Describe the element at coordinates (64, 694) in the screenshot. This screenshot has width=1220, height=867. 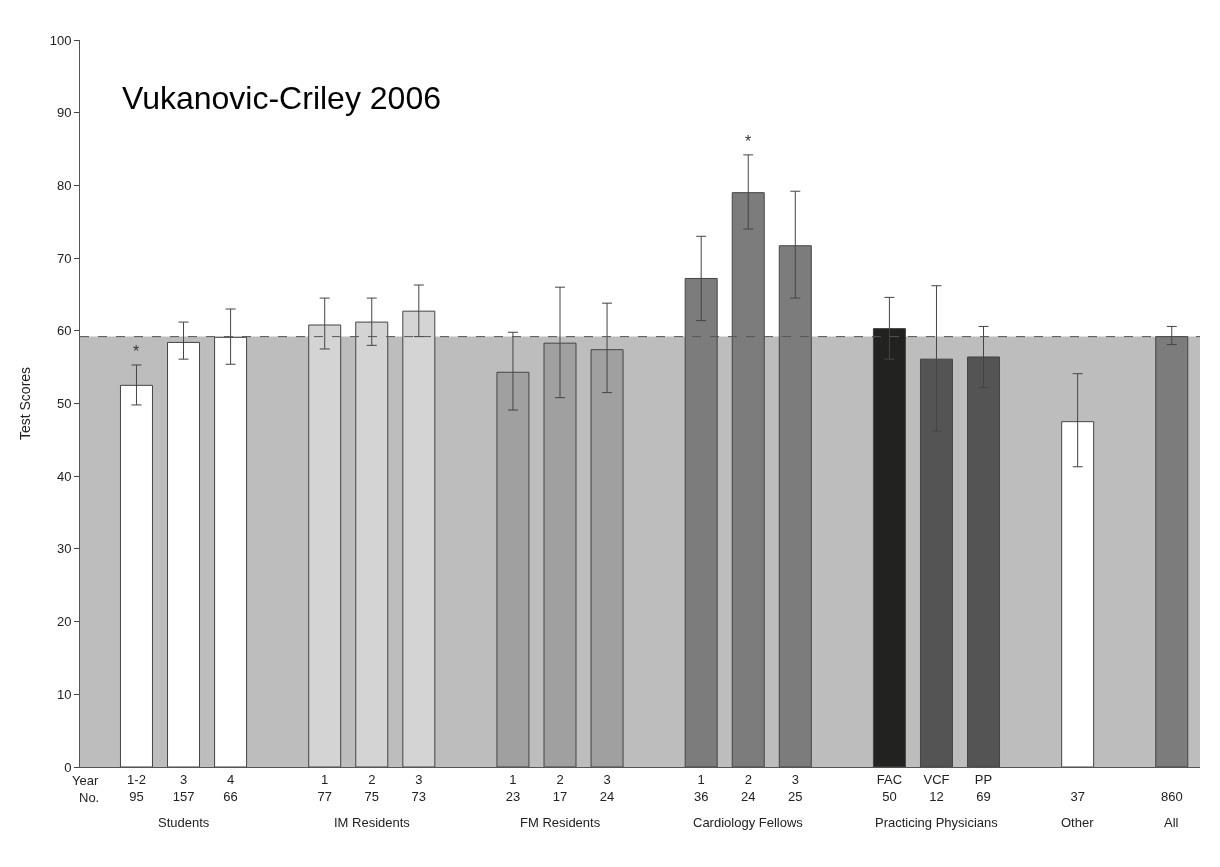
I see `y-tick-label: 10` at that location.